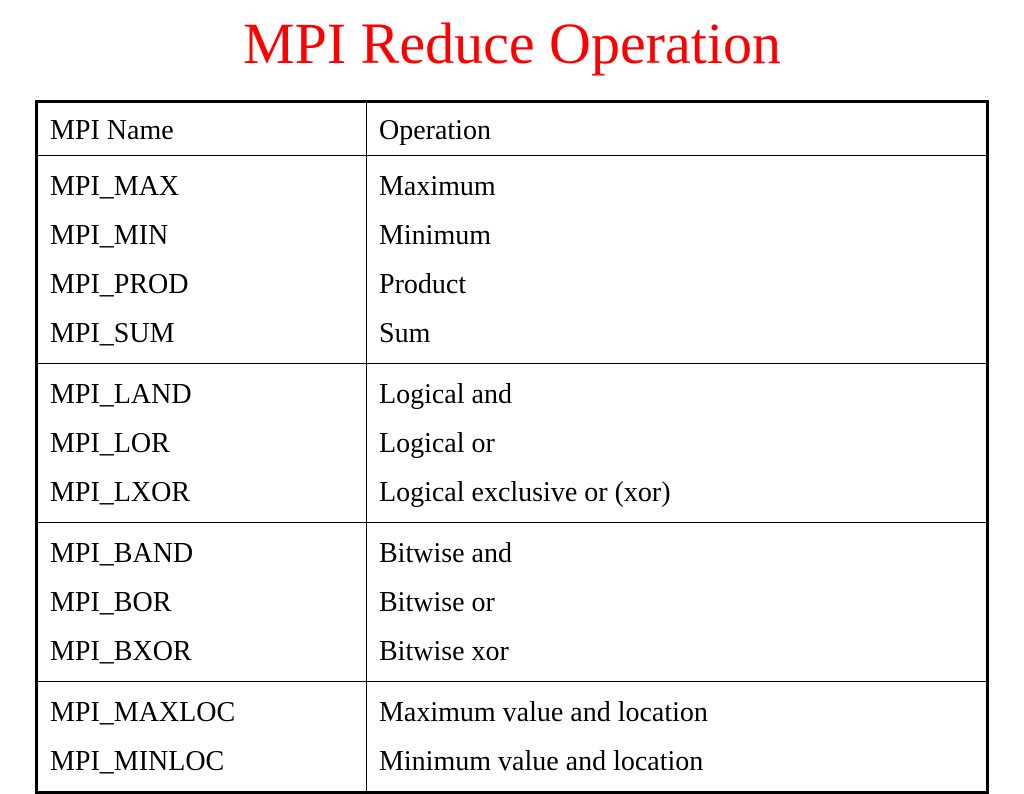 This screenshot has width=1024, height=794. I want to click on operation-cell: Bitwise and Bitwise or Bitwise xor, so click(677, 602).